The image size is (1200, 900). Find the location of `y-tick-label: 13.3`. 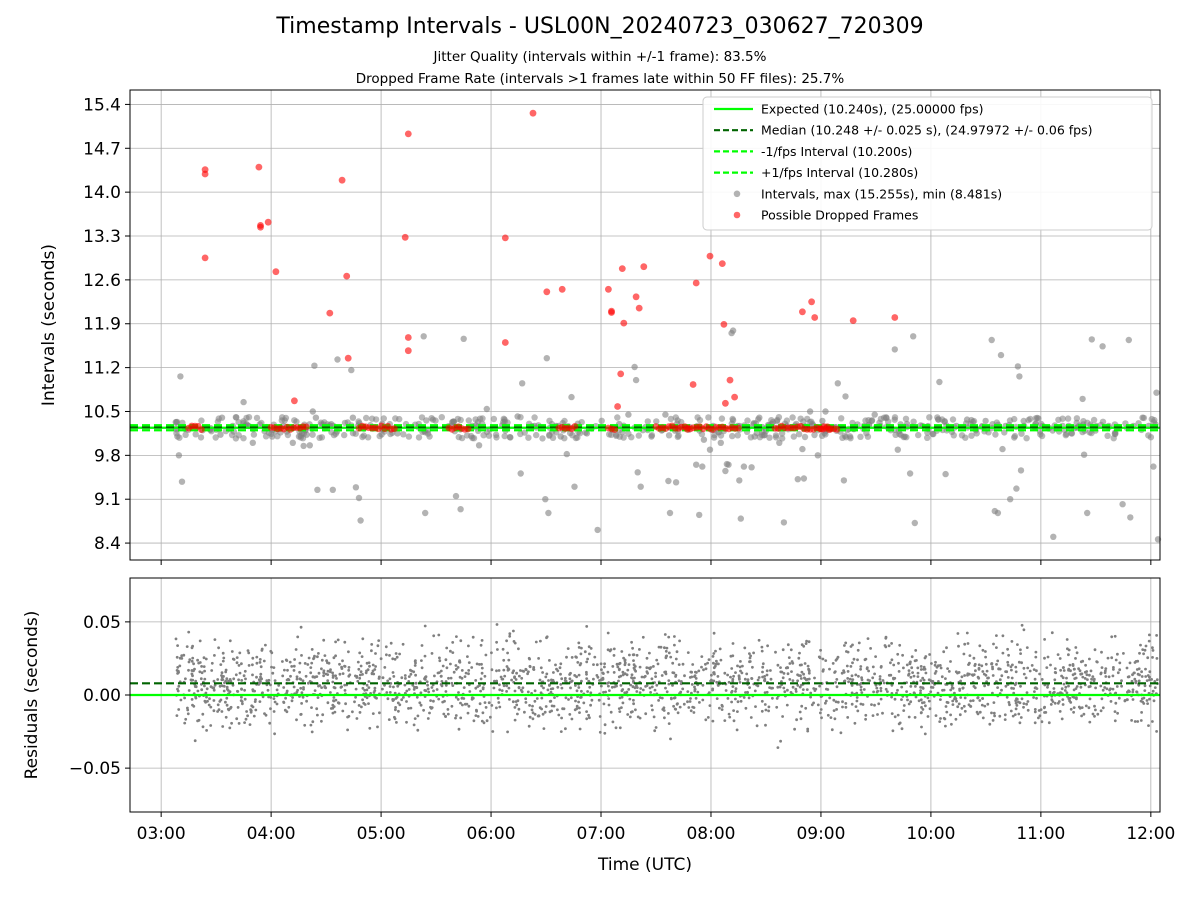

y-tick-label: 13.3 is located at coordinates (102, 237).